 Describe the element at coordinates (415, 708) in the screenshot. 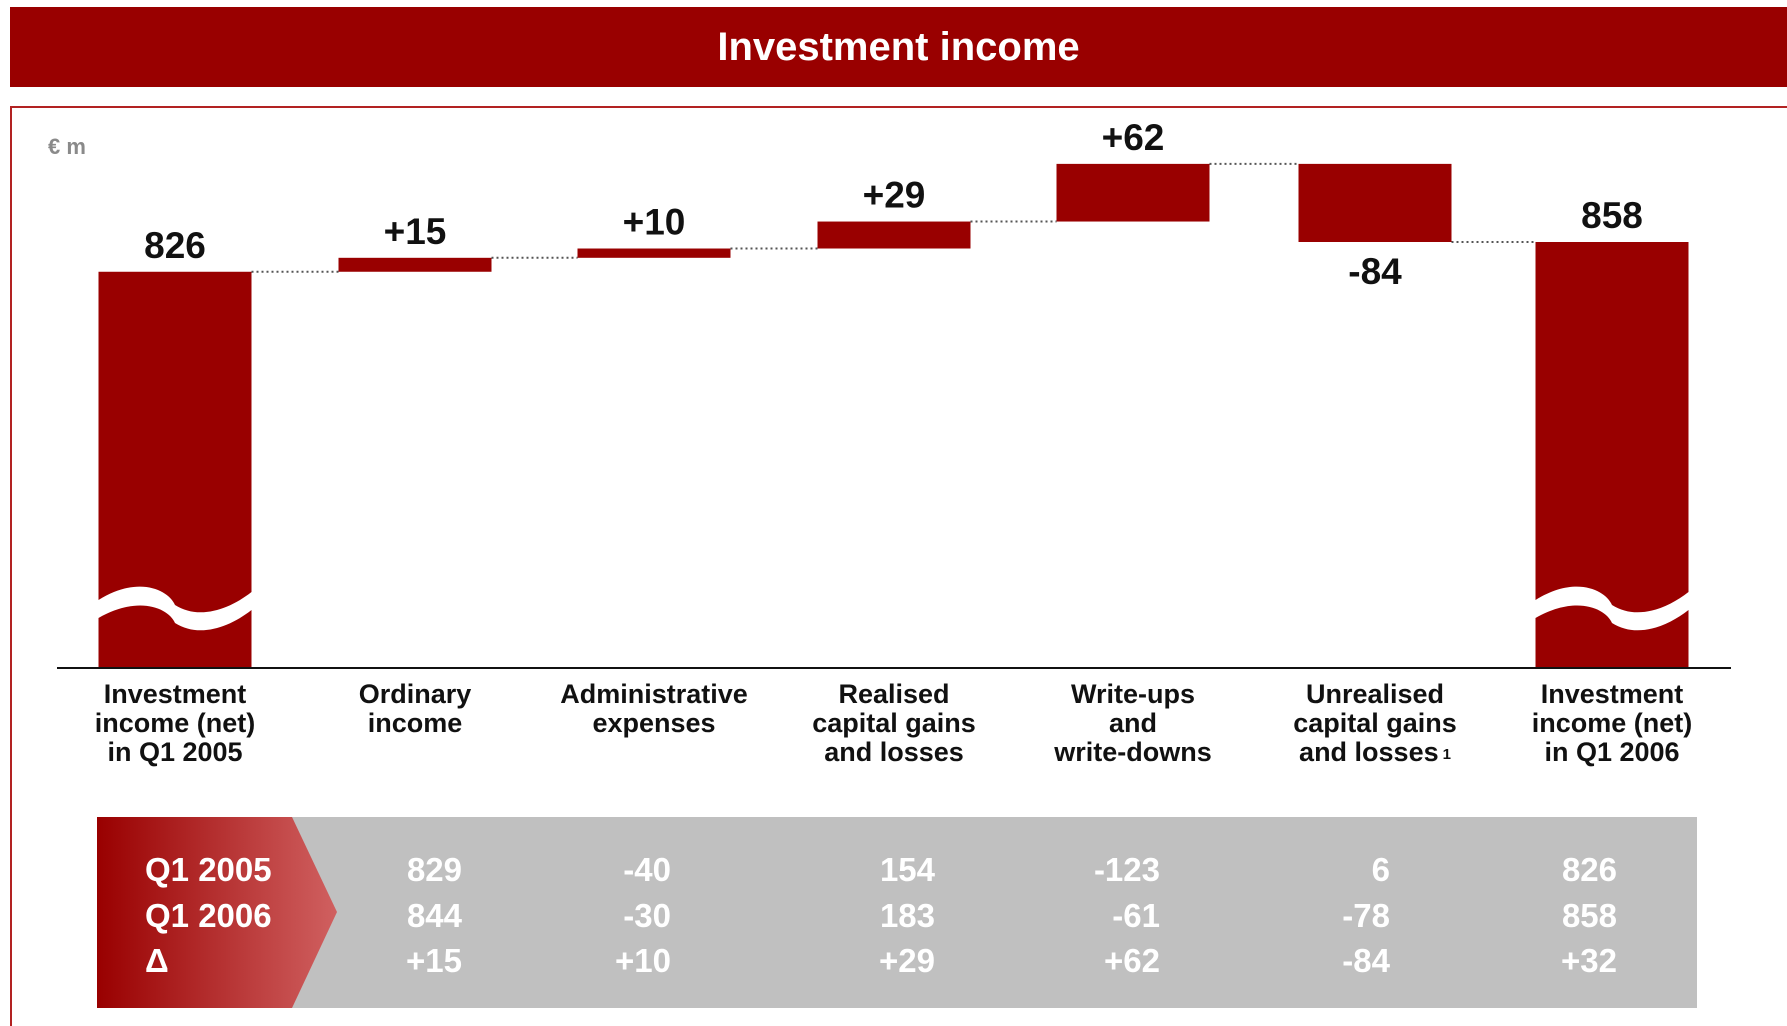

I see `category-label-1: Ordinary income` at that location.